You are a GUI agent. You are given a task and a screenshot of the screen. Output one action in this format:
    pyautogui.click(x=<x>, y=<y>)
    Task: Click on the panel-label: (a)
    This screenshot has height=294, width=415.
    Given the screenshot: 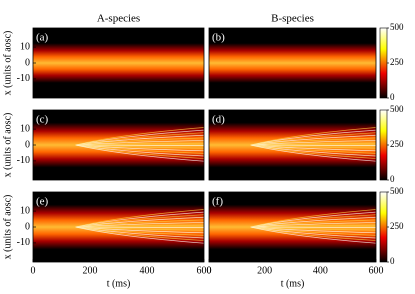 What is the action you would take?
    pyautogui.click(x=42, y=38)
    